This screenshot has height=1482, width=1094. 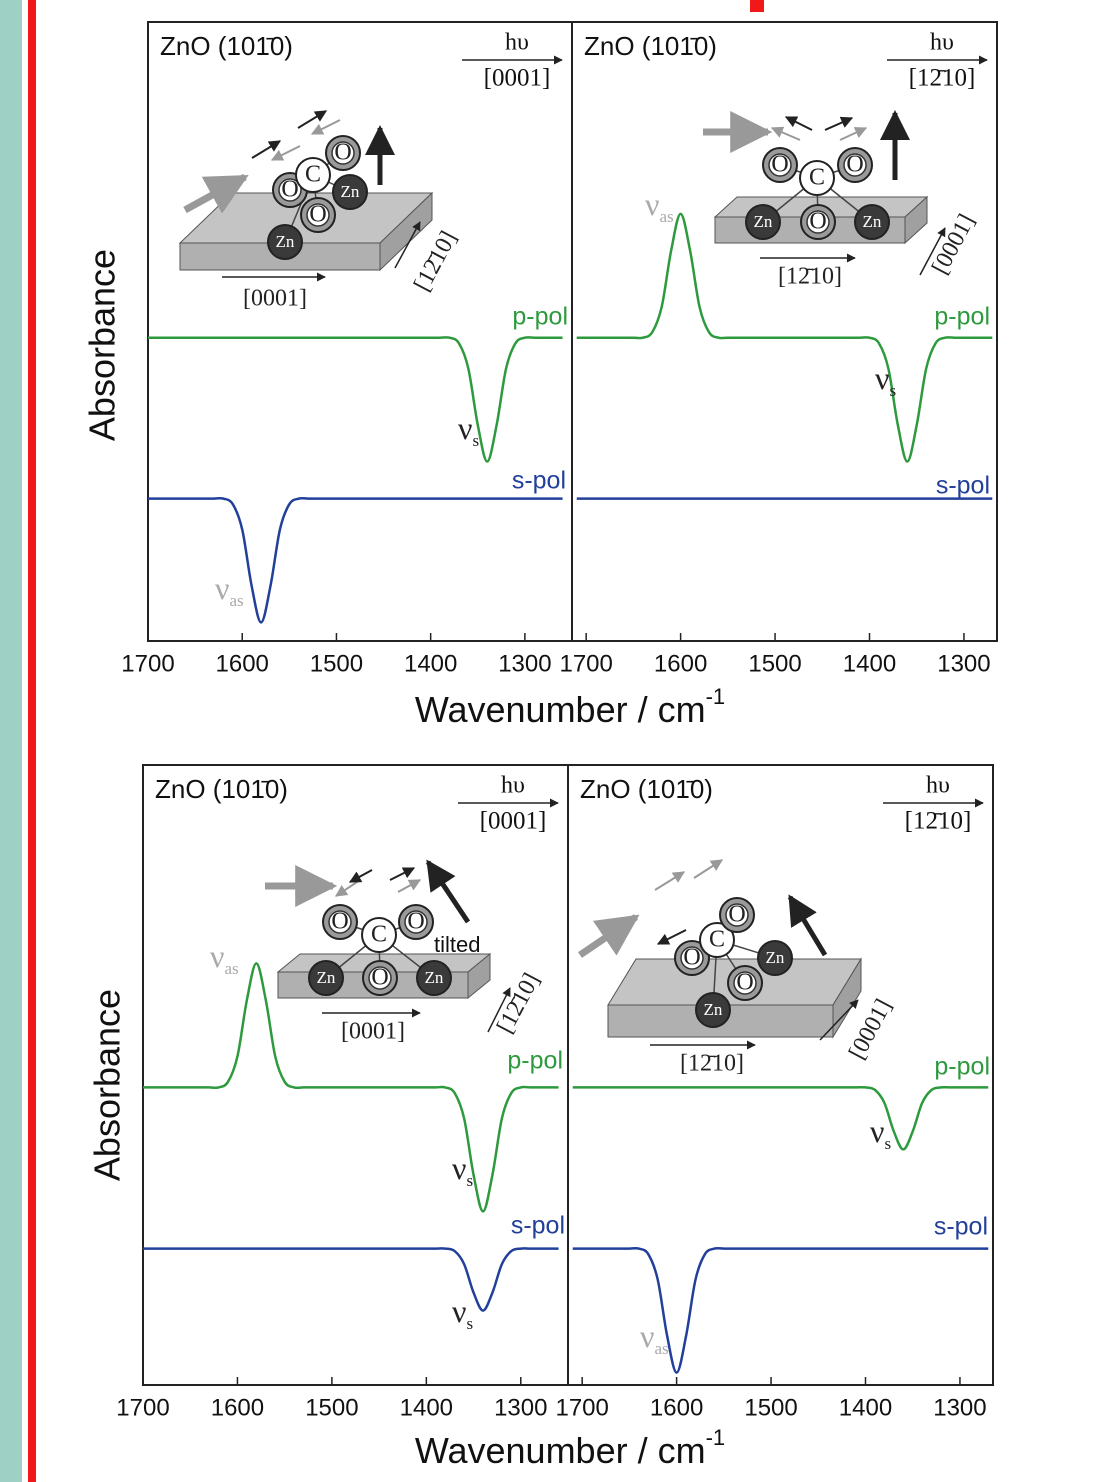 I want to click on side-bar, so click(x=11, y=741).